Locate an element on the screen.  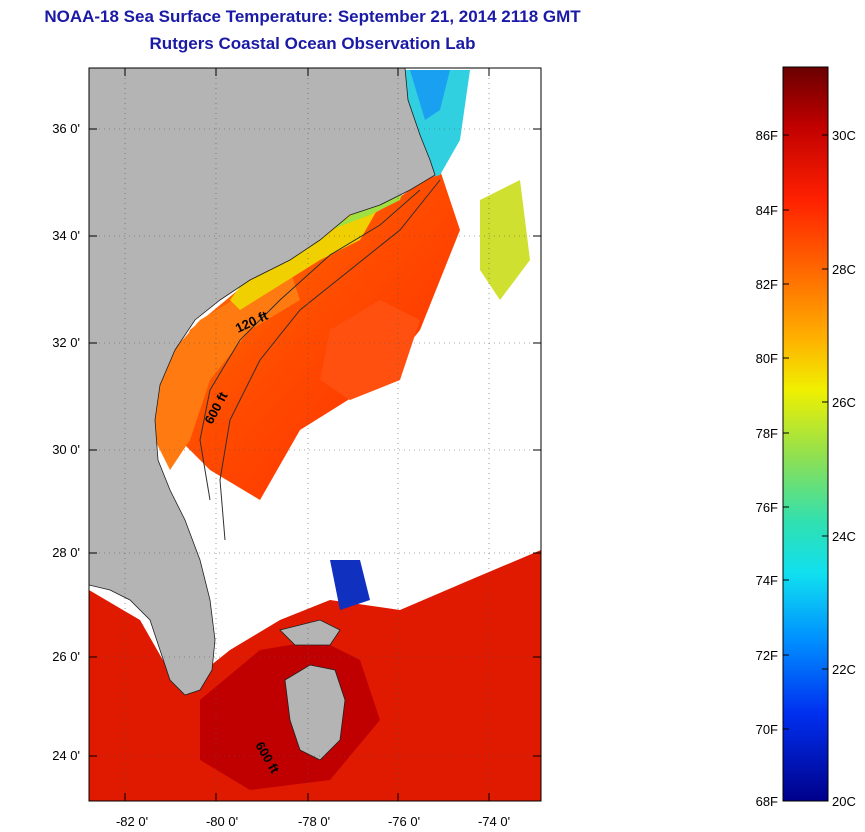
colorbar-f-78: 78F is located at coordinates (767, 433).